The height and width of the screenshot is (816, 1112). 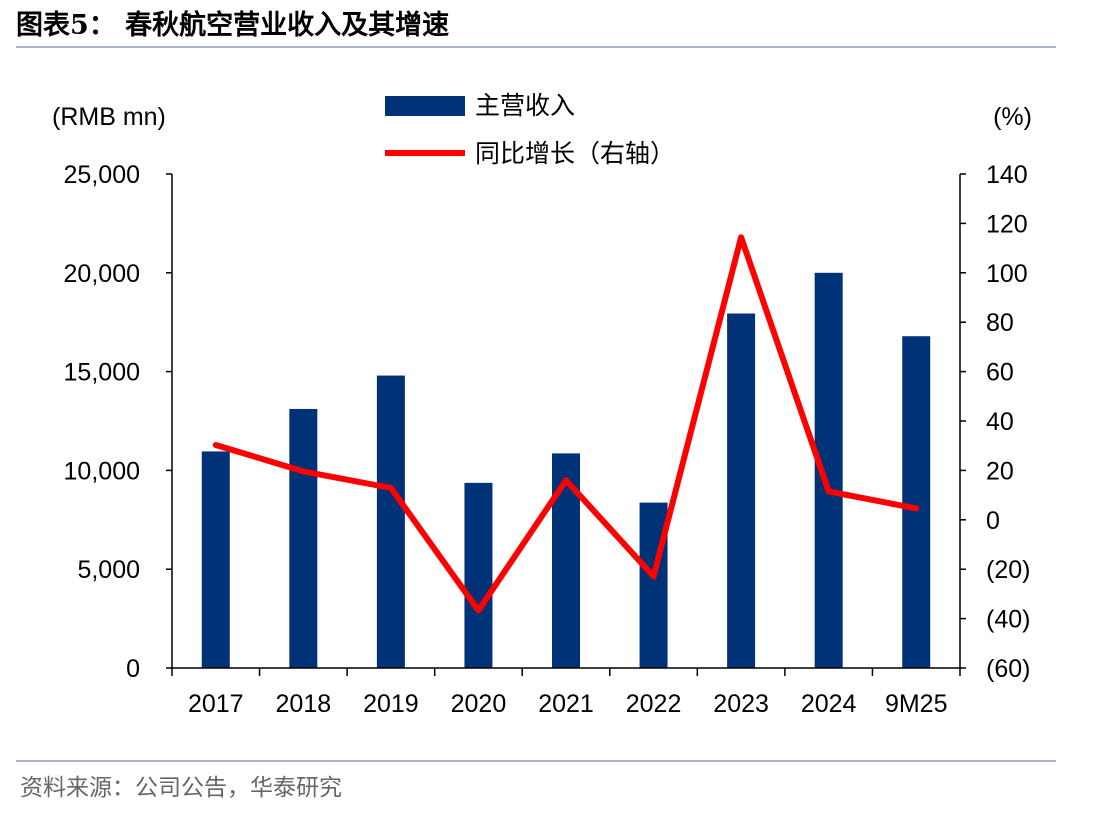 What do you see at coordinates (108, 570) in the screenshot?
I see `left-tick-label: 5,000` at bounding box center [108, 570].